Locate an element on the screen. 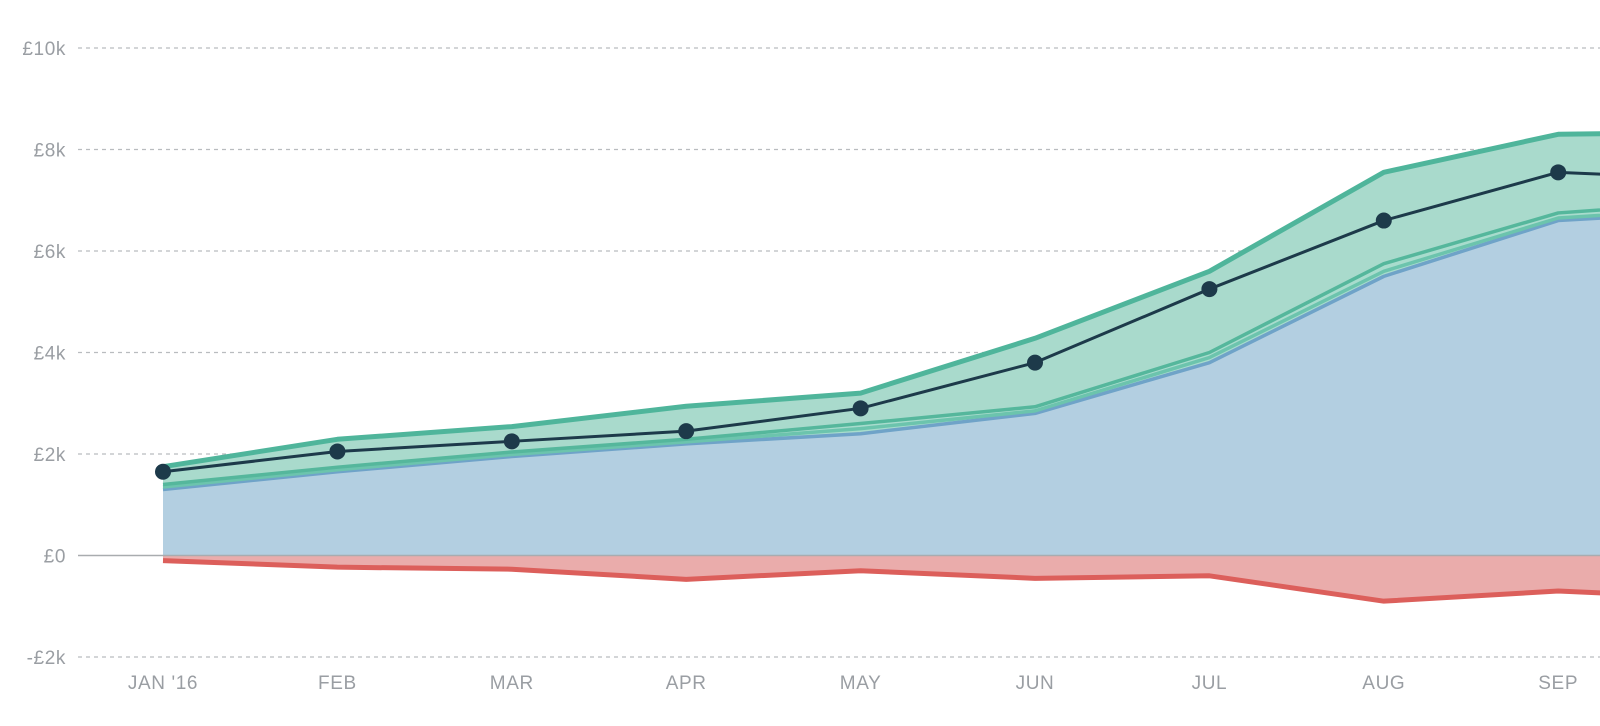 This screenshot has height=726, width=1600. y-tick-label: -£2k is located at coordinates (46, 658).